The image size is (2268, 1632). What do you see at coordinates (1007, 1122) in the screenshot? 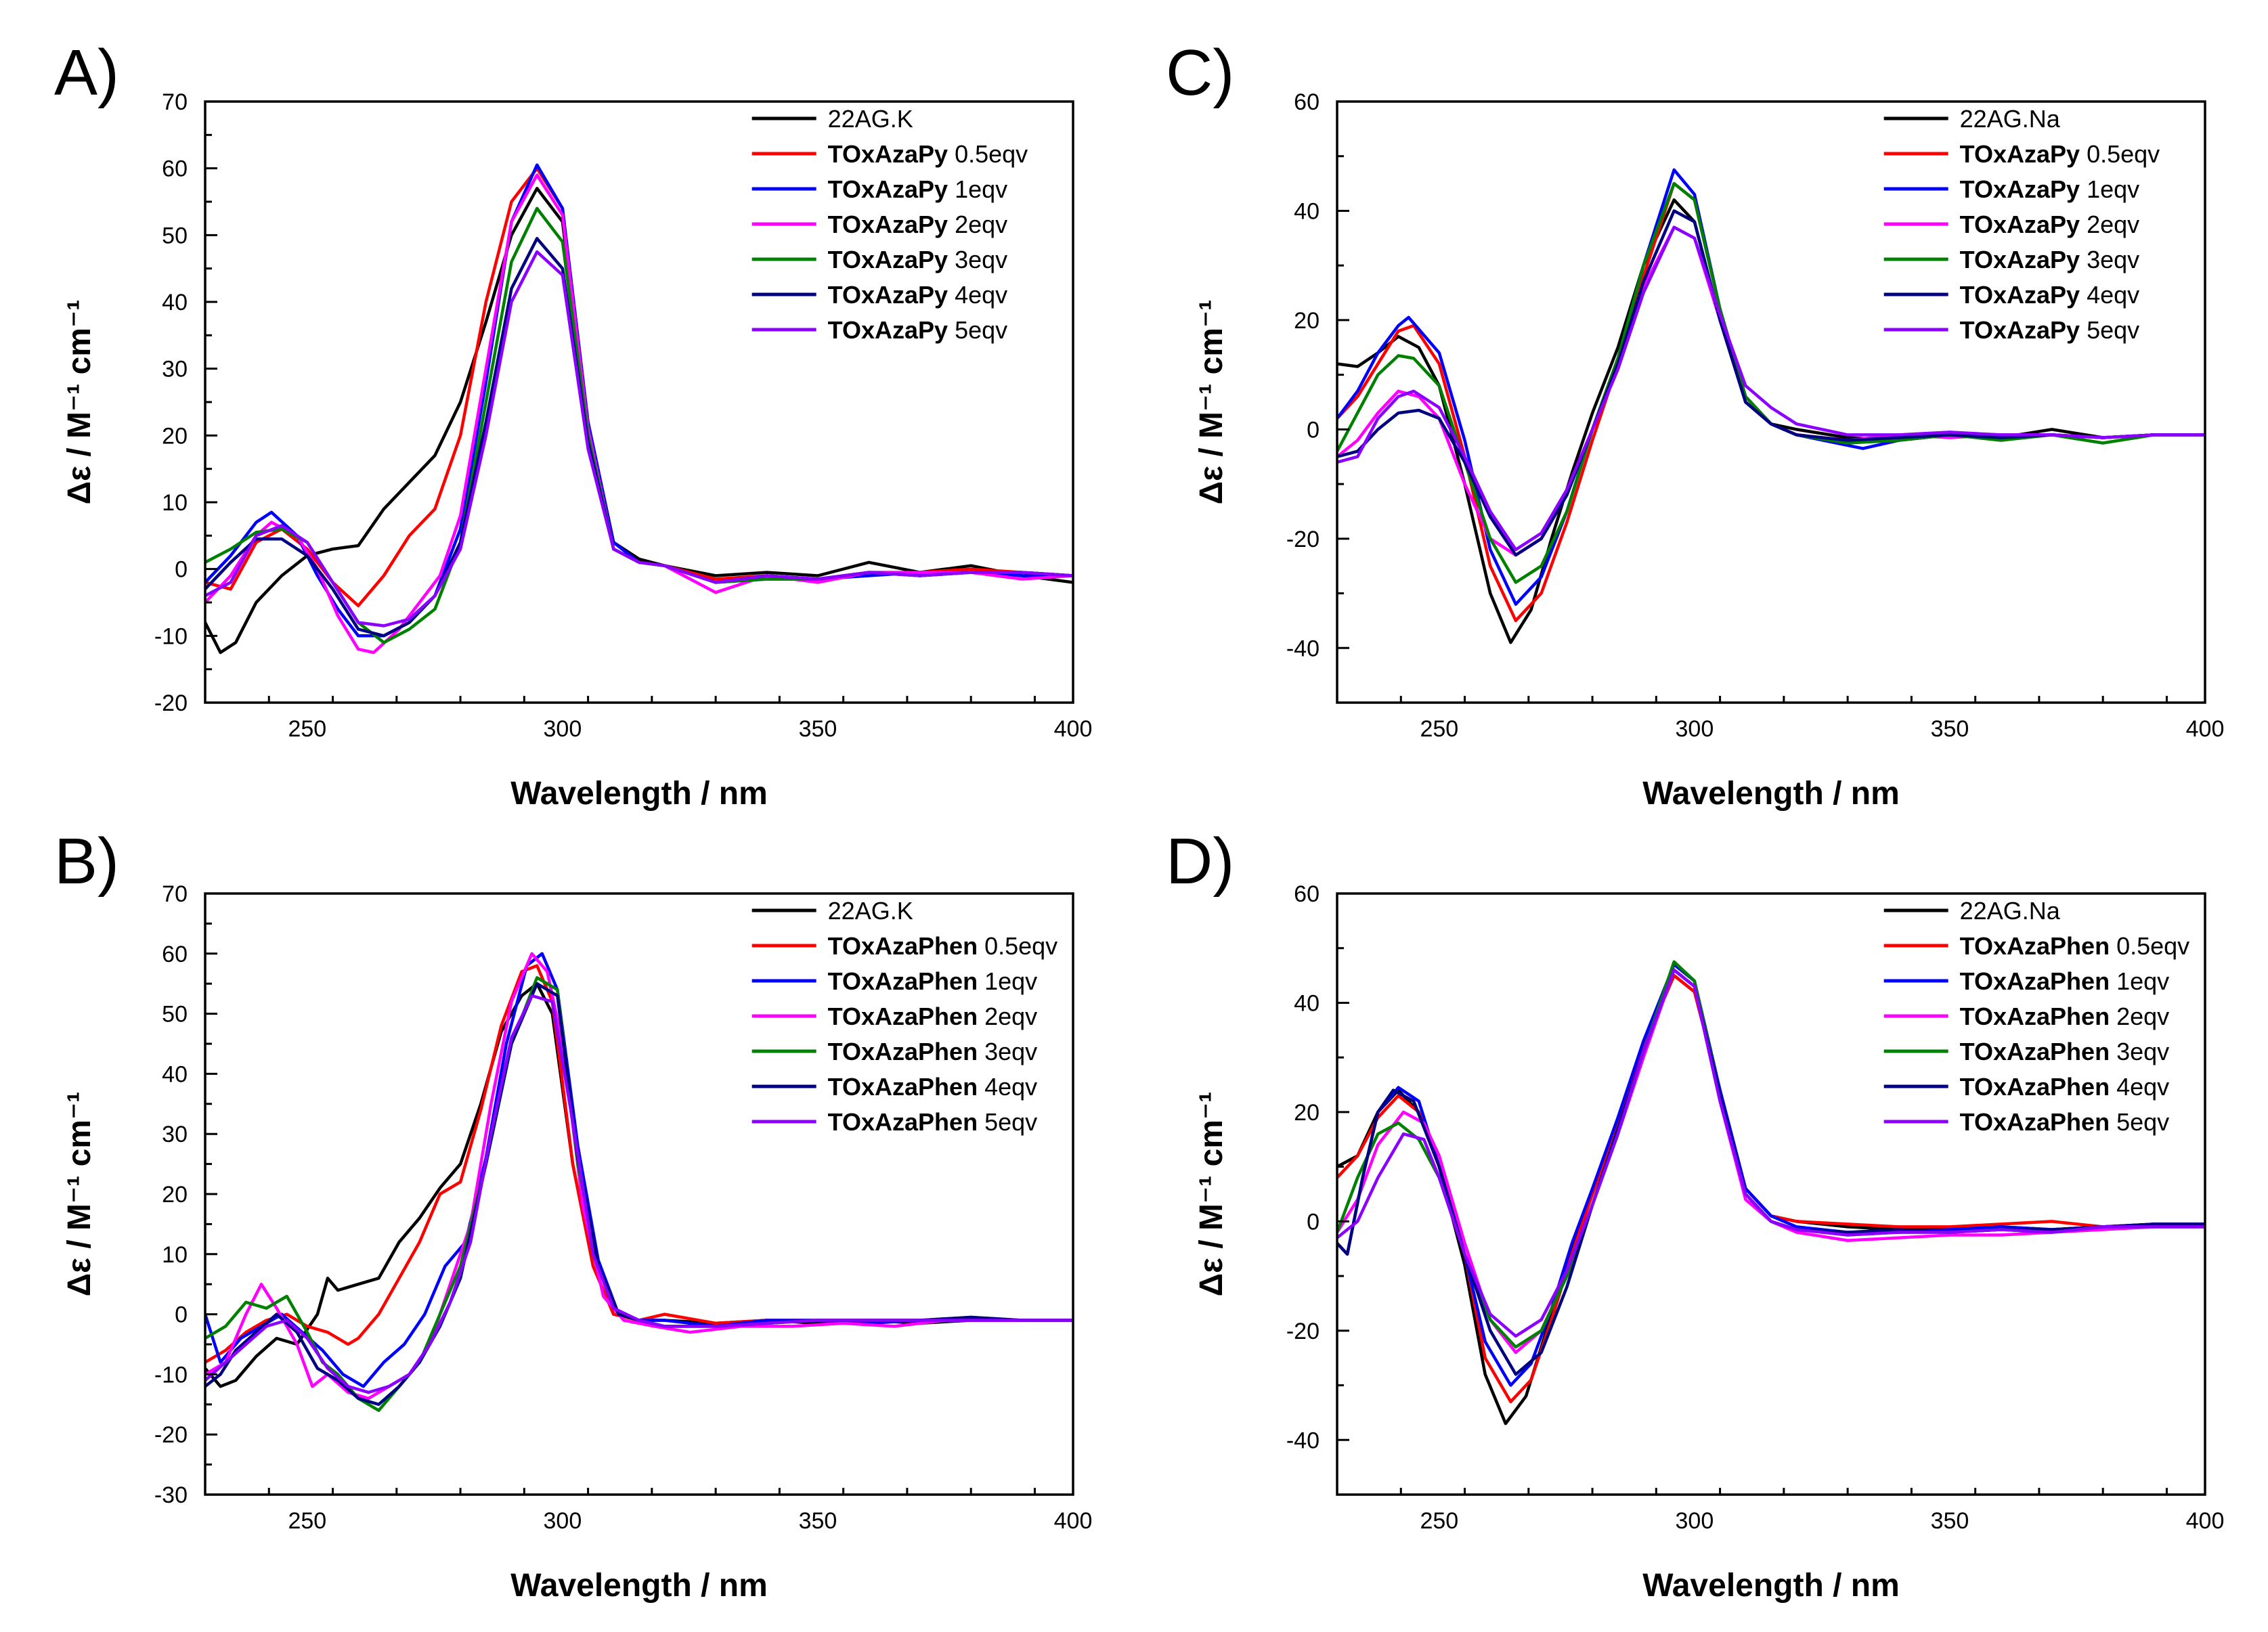
I see `legend-equivalents: 5eqv` at bounding box center [1007, 1122].